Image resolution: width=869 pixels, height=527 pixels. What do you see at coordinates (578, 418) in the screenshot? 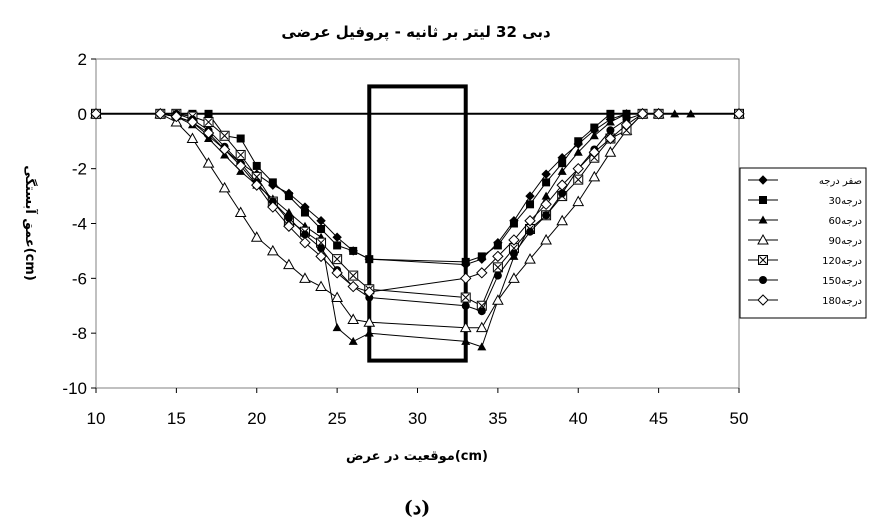
I see `x-tick-label: 40` at bounding box center [578, 418].